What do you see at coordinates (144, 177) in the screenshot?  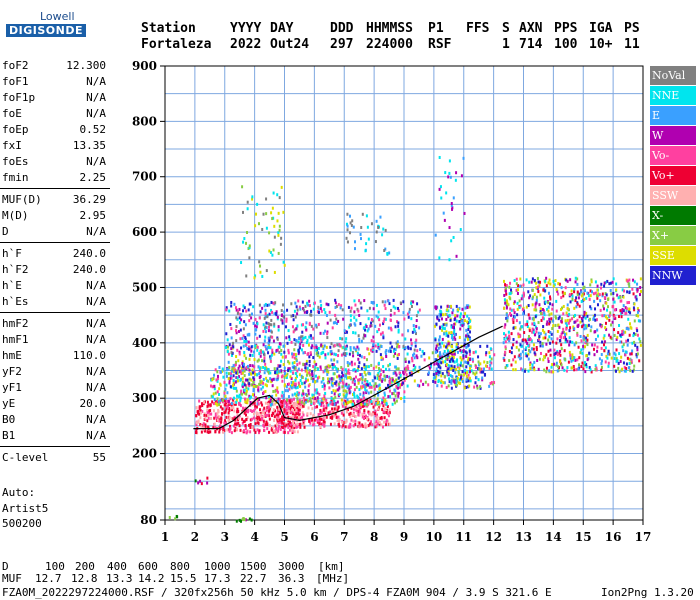 I see `y-tick-label: 700` at bounding box center [144, 177].